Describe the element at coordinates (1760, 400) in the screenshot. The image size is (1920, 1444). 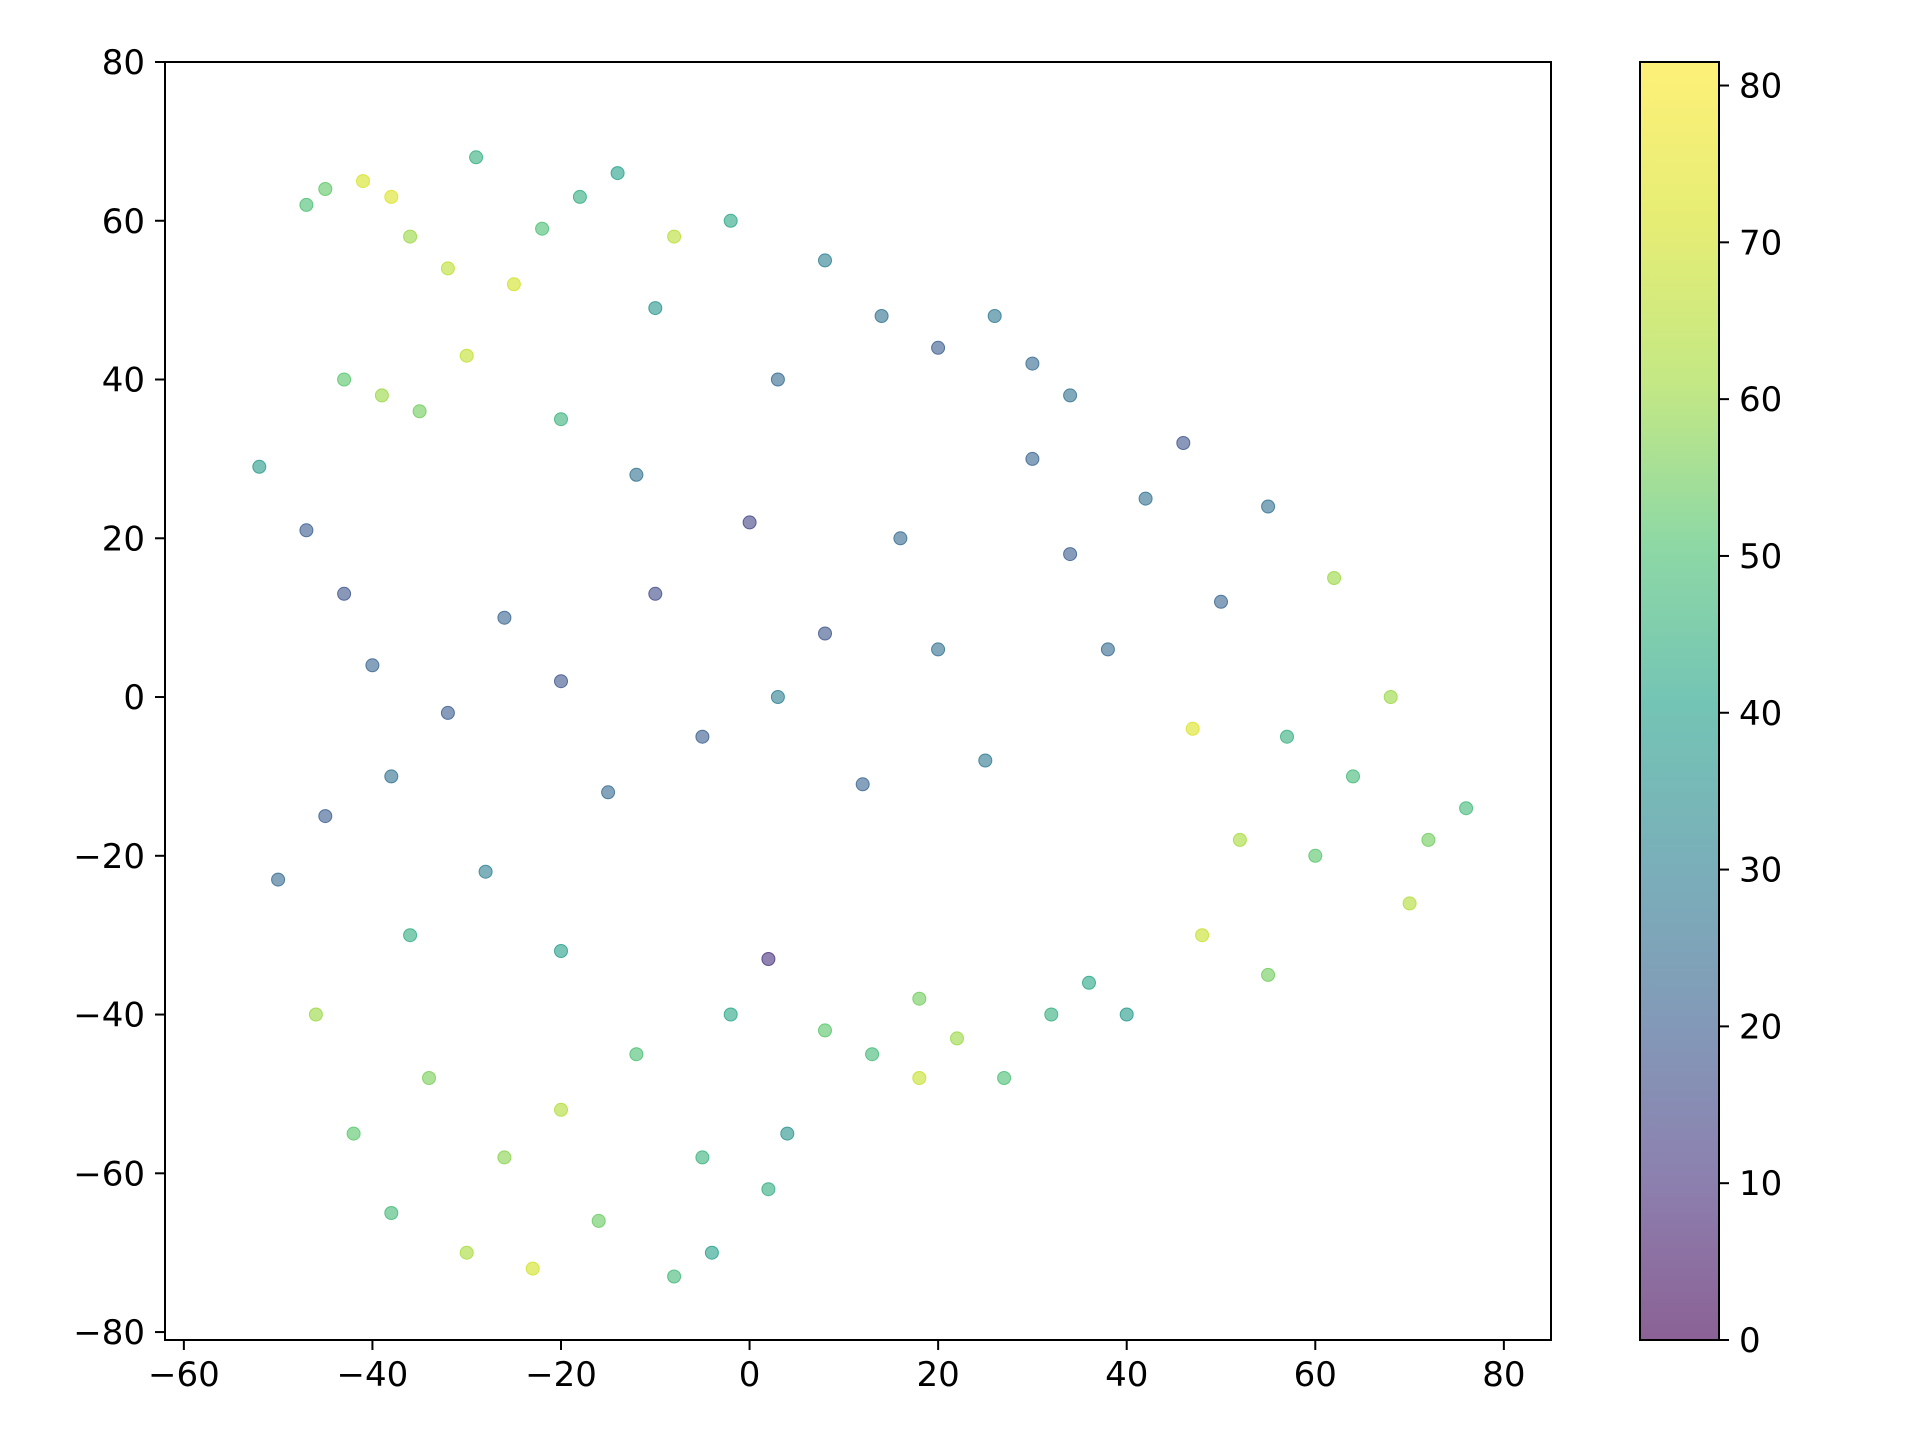
I see `colorbar-tick-label: 60` at that location.